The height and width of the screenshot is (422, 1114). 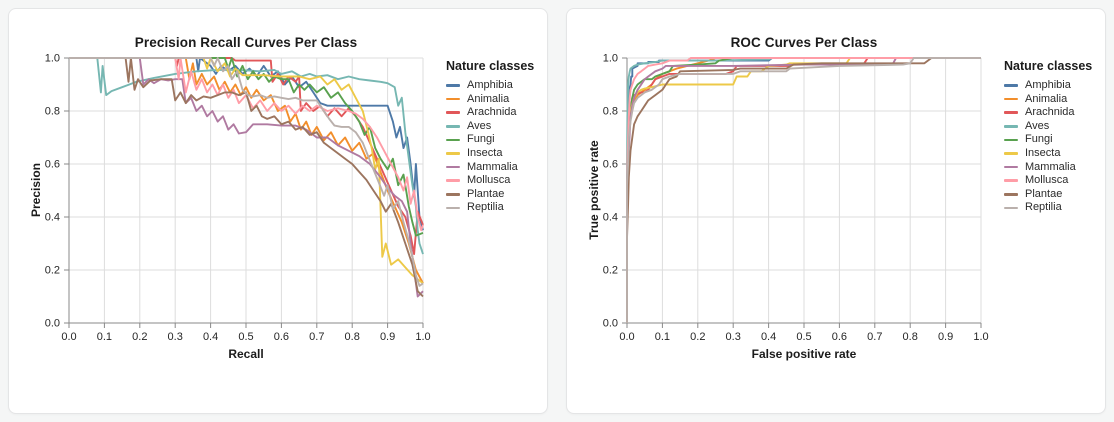 What do you see at coordinates (610, 165) in the screenshot?
I see `y-tick-label: 0.6` at bounding box center [610, 165].